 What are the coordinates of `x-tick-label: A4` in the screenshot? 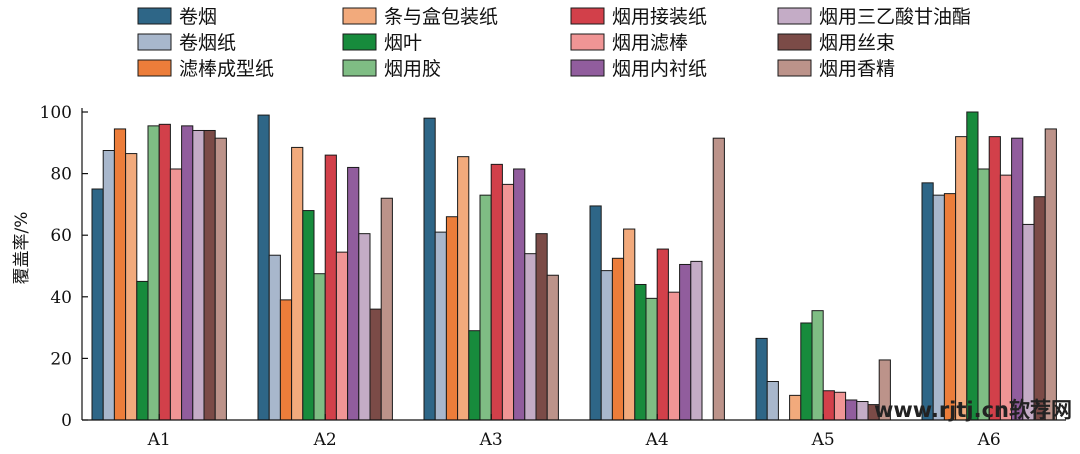 It's located at (657, 440).